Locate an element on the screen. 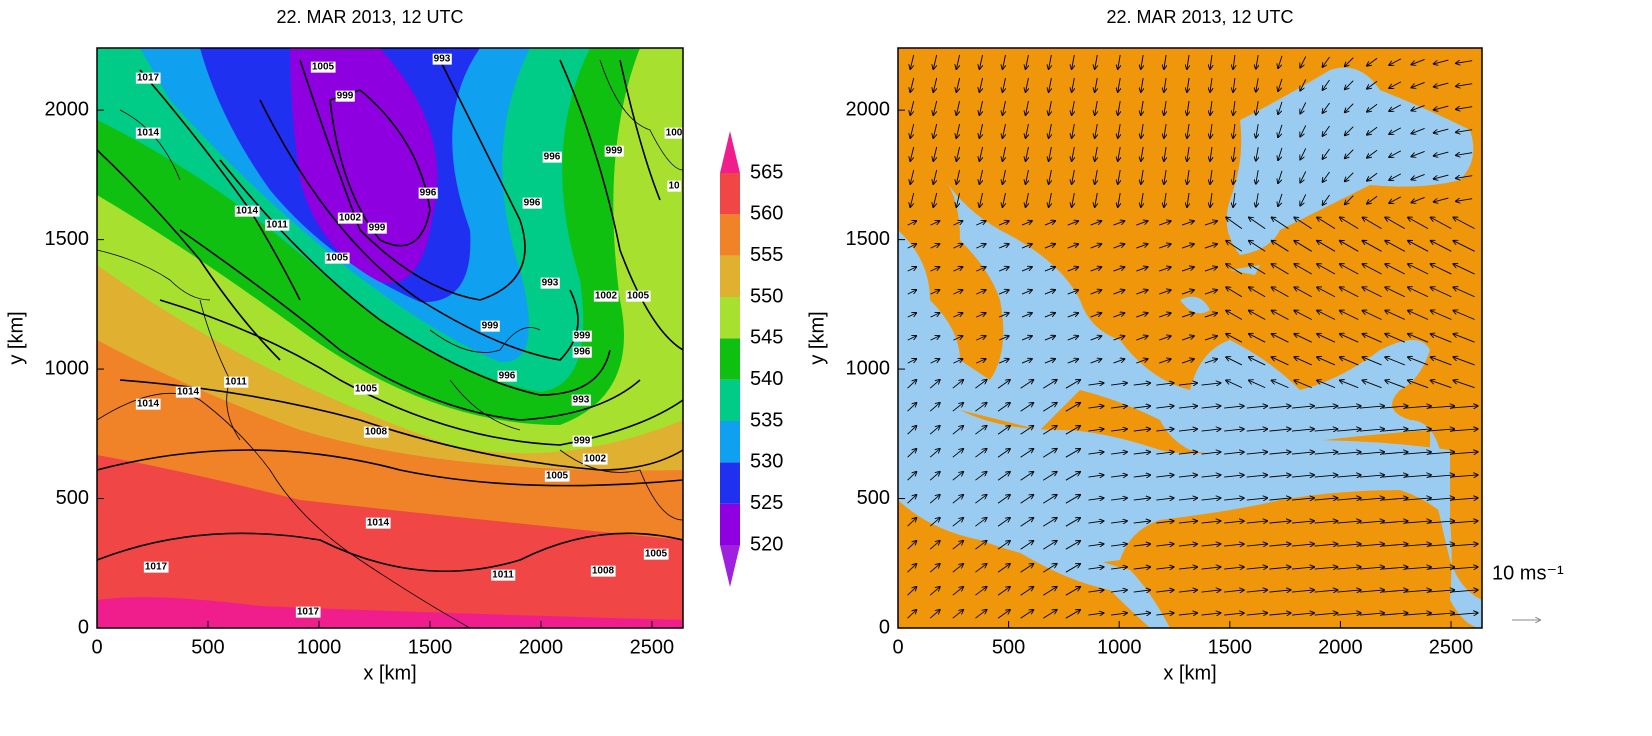  field-band is located at coordinates (364, 166).